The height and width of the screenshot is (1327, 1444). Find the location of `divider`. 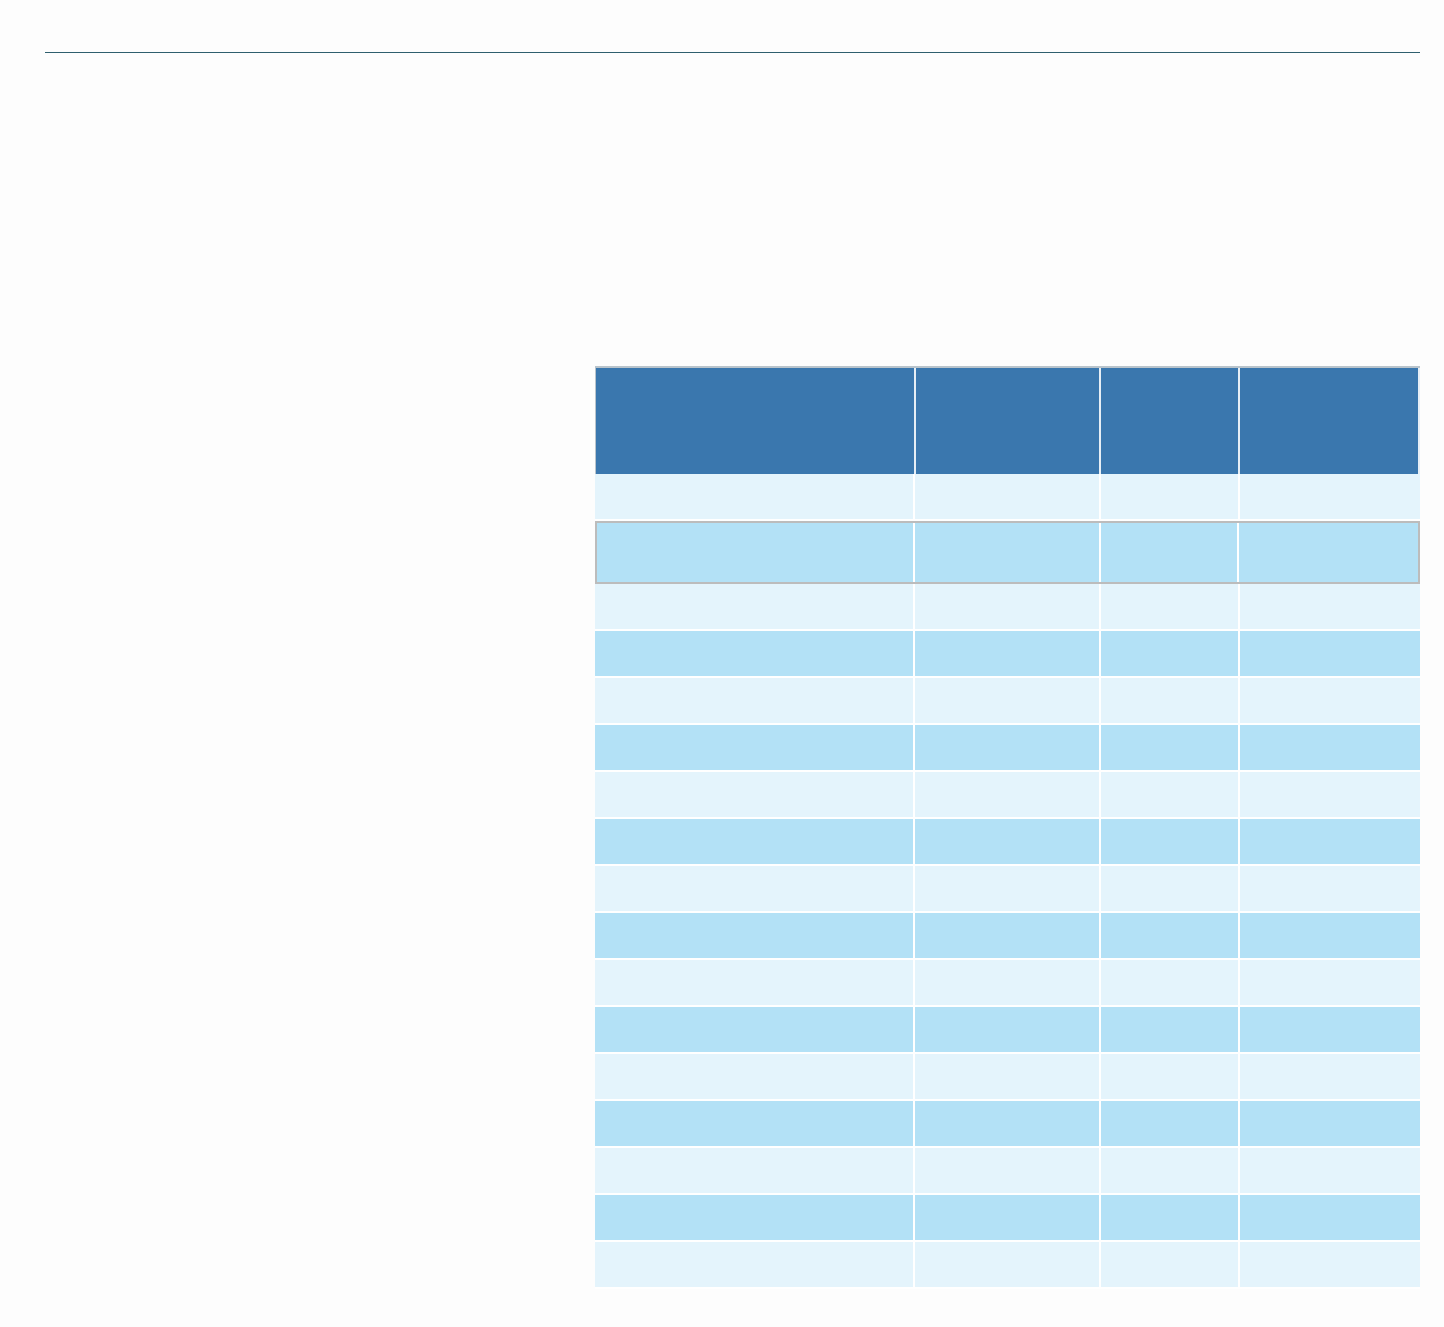

divider is located at coordinates (732, 52).